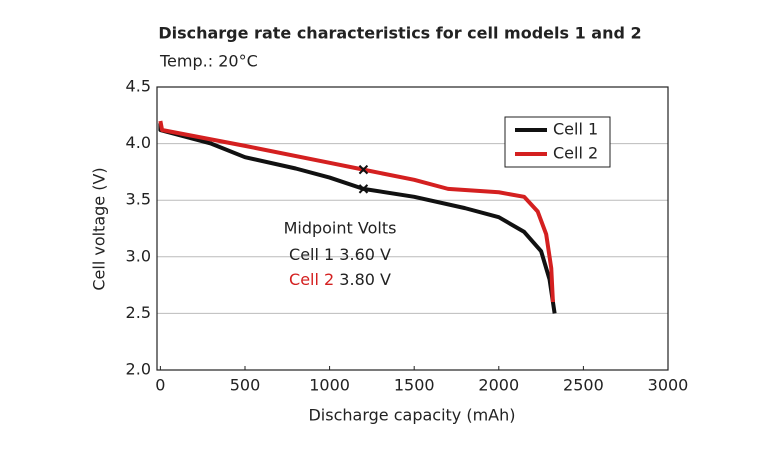 Image resolution: width=770 pixels, height=449 pixels. I want to click on y-tick-label: 4.0, so click(138, 142).